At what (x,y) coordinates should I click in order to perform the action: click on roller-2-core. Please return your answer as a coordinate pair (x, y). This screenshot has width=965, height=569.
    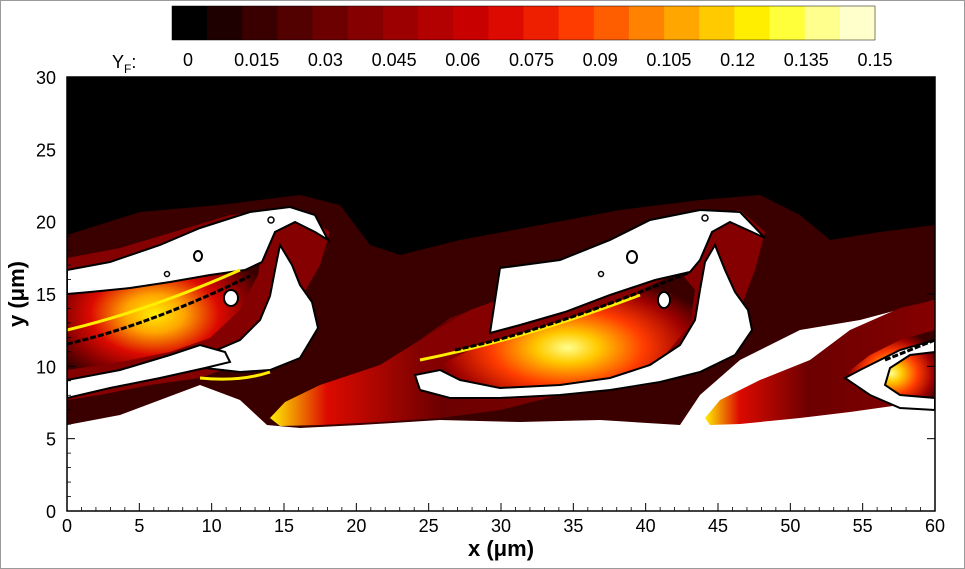
    Looking at the image, I should click on (567, 335).